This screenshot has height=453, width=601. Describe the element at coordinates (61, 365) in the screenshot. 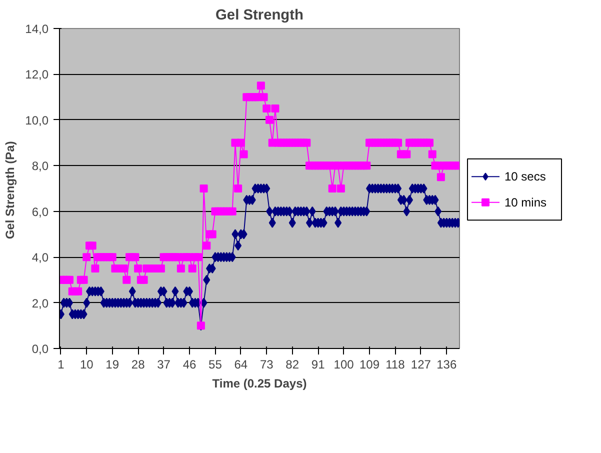

I see `x-tick-label: 1` at that location.